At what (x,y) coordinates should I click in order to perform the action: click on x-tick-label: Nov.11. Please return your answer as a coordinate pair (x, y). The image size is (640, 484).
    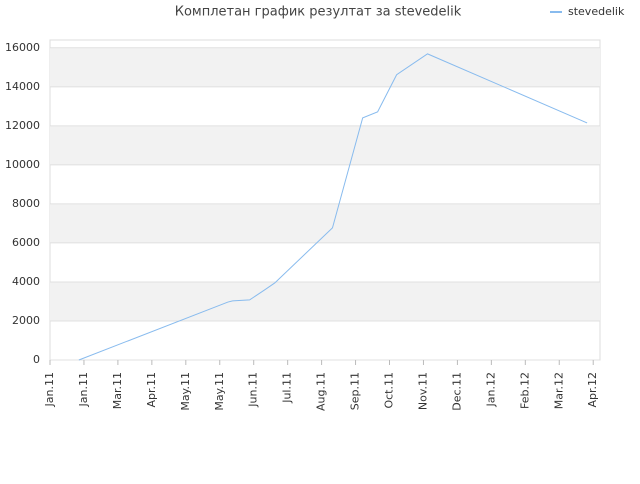
    Looking at the image, I should click on (422, 391).